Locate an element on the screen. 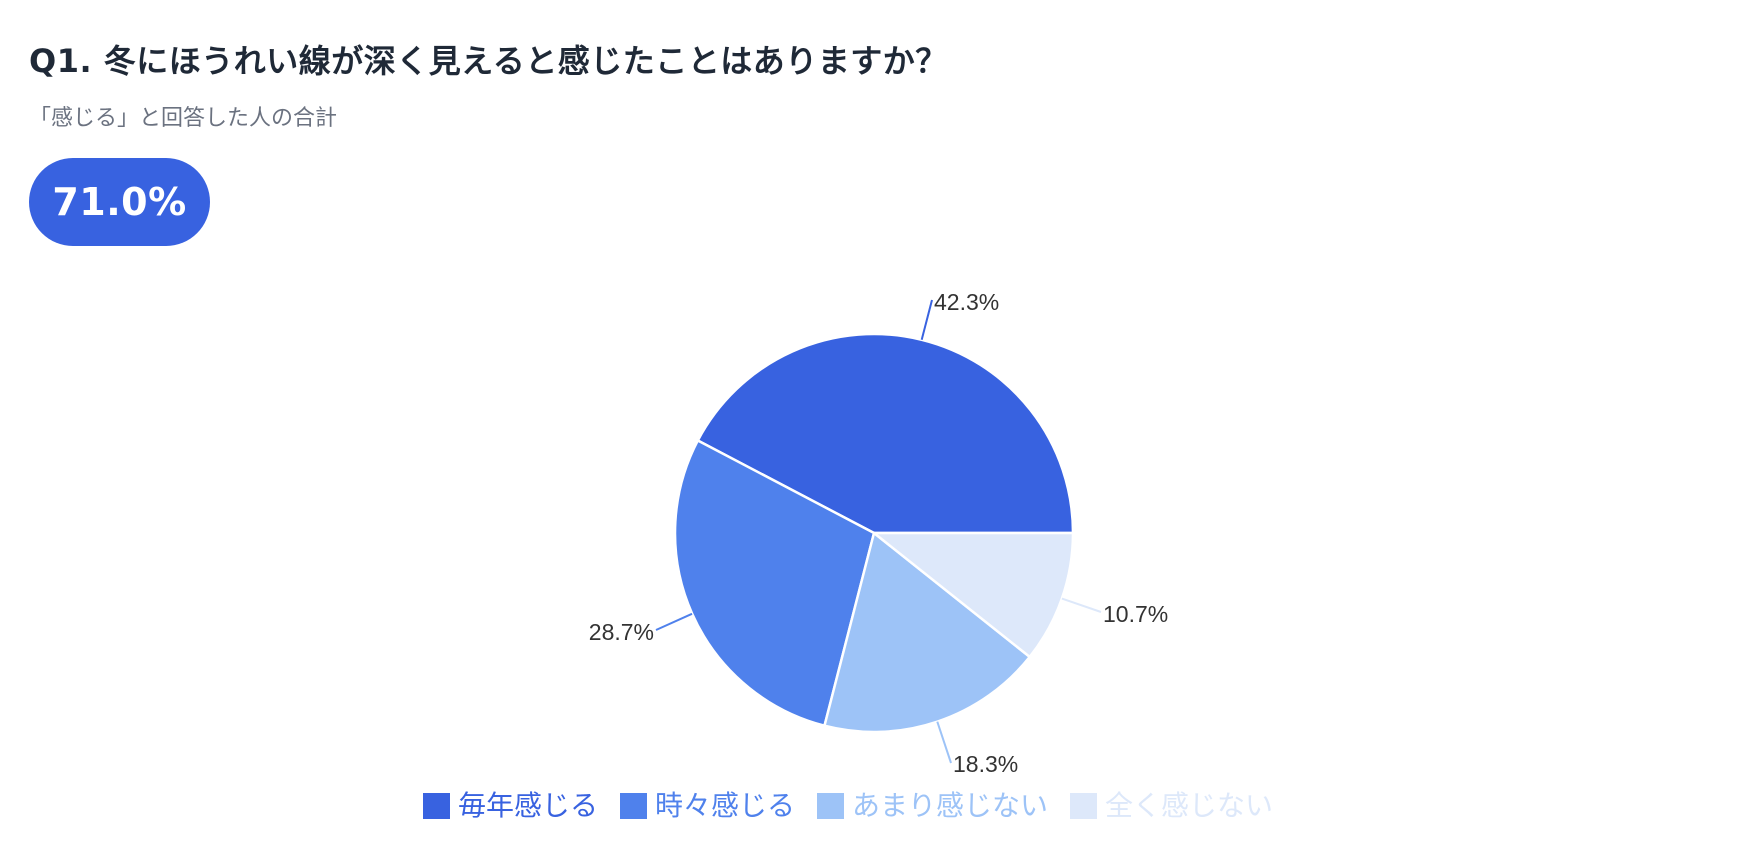 This screenshot has height=862, width=1750. question-title: Q1. 冬にほうれい線が深く見えると感じたことはありますか？ is located at coordinates (488, 61).